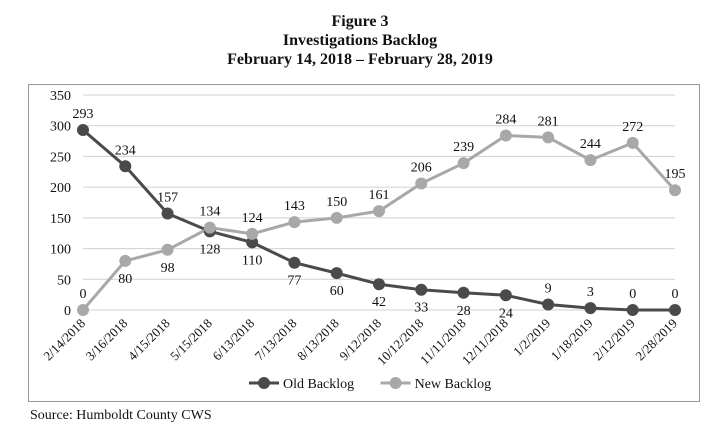 The image size is (720, 436). I want to click on x-tick-label: 7/13/2018, so click(276, 340).